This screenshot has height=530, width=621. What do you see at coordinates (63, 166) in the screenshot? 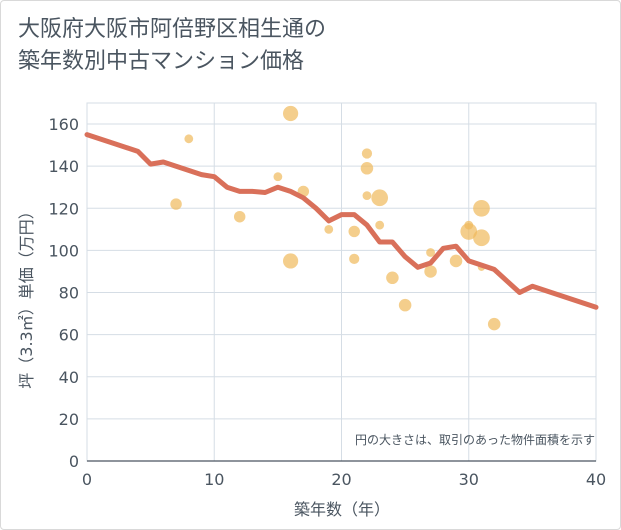
I see `y-tick-label: 140` at bounding box center [63, 166].